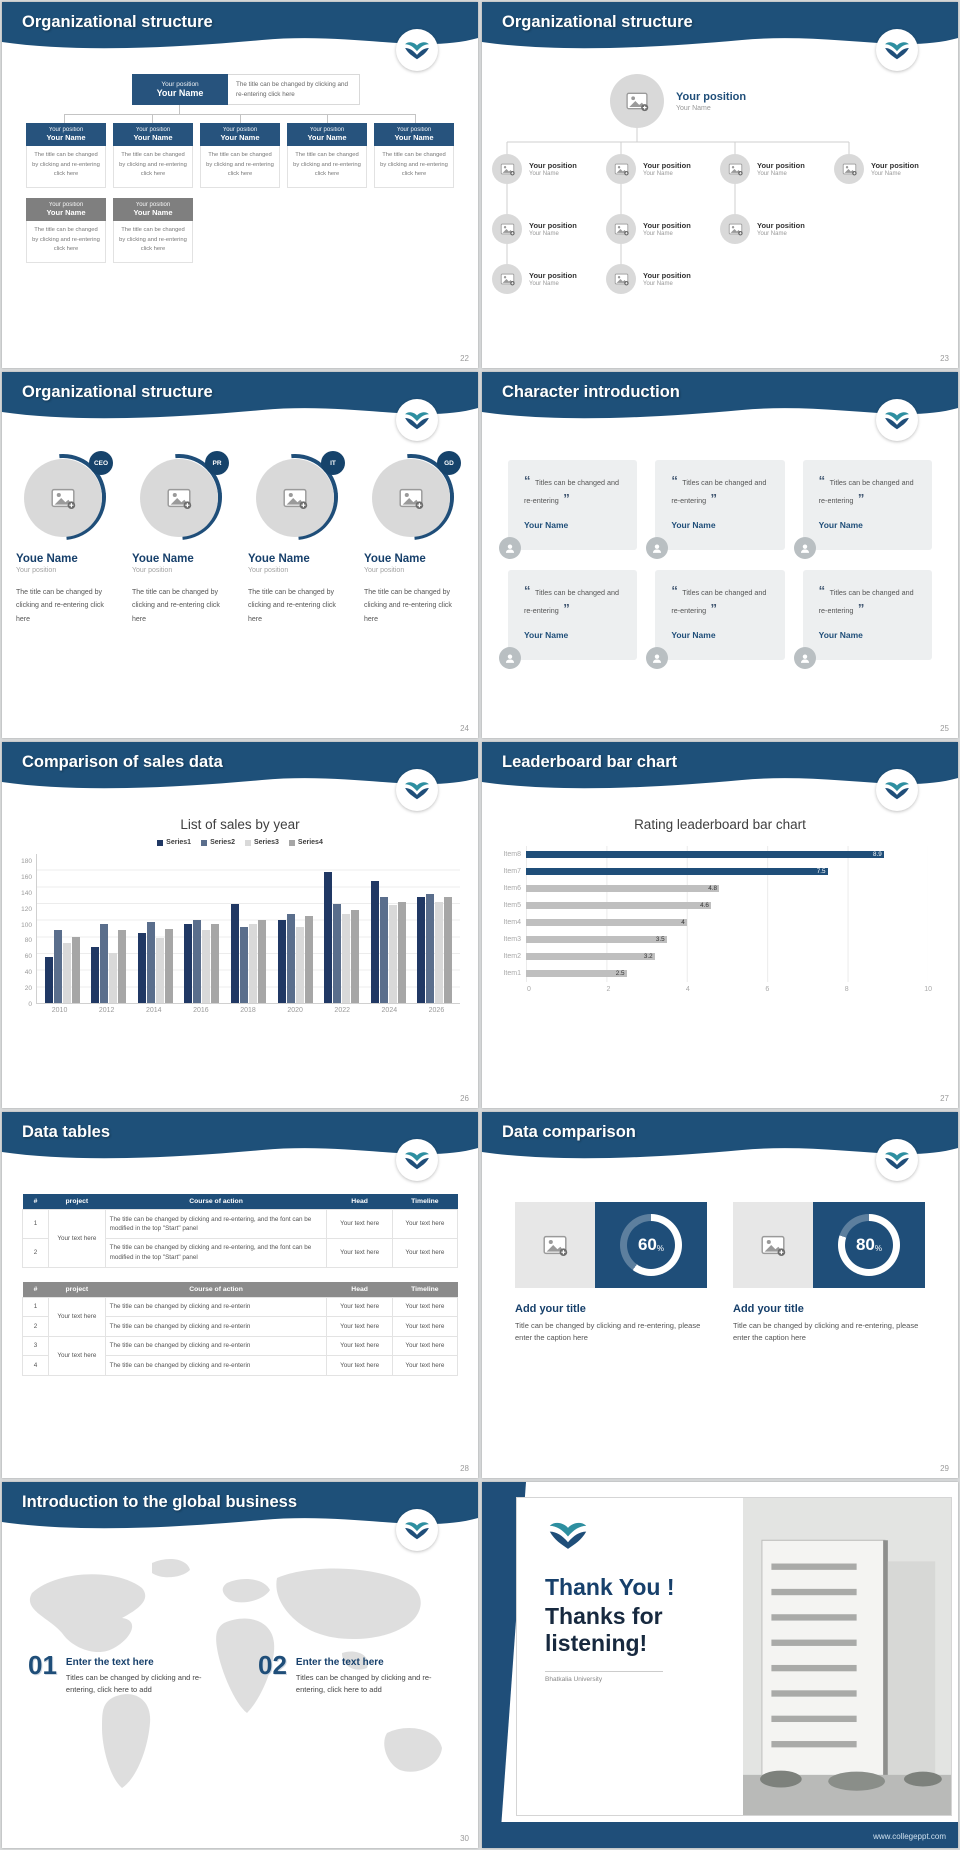 The width and height of the screenshot is (960, 1850). What do you see at coordinates (342, 1010) in the screenshot?
I see `x-tick-label: 2022` at bounding box center [342, 1010].